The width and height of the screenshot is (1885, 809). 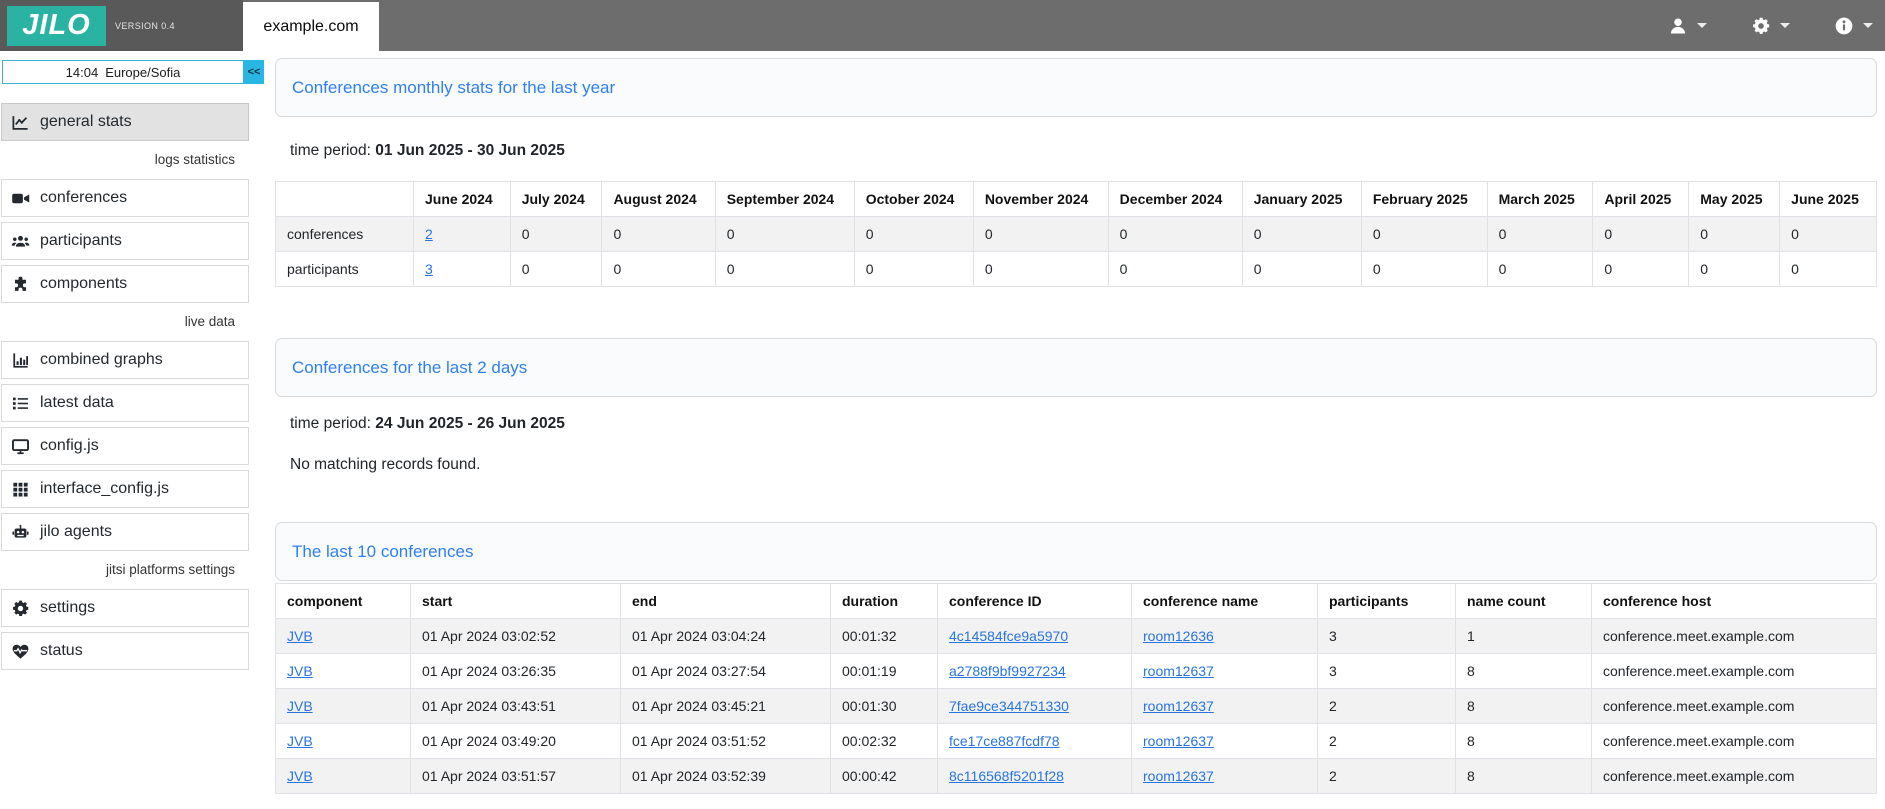 What do you see at coordinates (20, 241) in the screenshot?
I see `users-icon` at bounding box center [20, 241].